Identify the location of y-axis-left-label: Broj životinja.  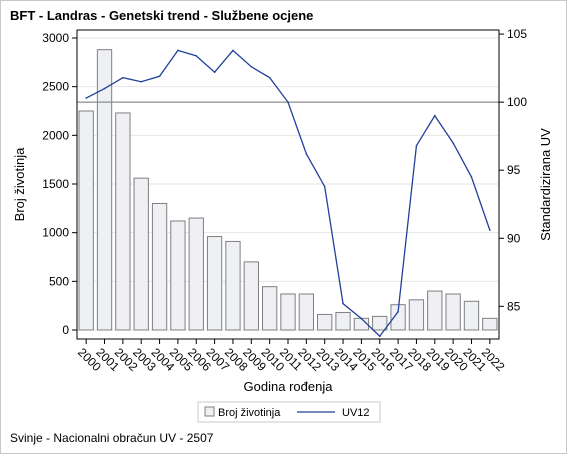
(19, 184).